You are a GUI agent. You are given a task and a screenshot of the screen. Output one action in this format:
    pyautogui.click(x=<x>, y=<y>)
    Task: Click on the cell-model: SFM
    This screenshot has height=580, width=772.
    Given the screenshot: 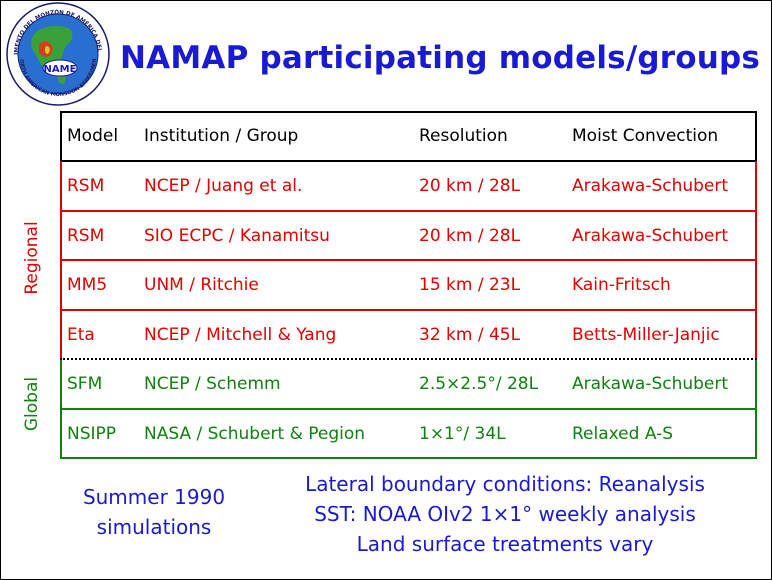 What is the action you would take?
    pyautogui.click(x=85, y=384)
    